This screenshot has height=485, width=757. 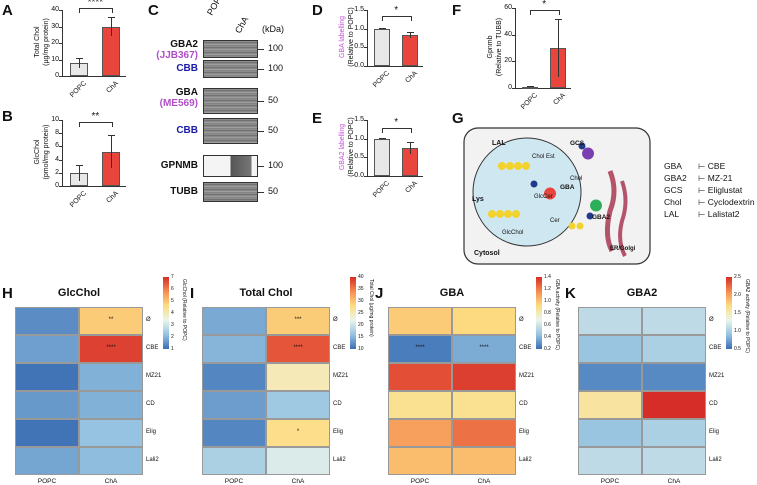 What do you see at coordinates (186, 92) in the screenshot?
I see `blot-name: GBA` at bounding box center [186, 92].